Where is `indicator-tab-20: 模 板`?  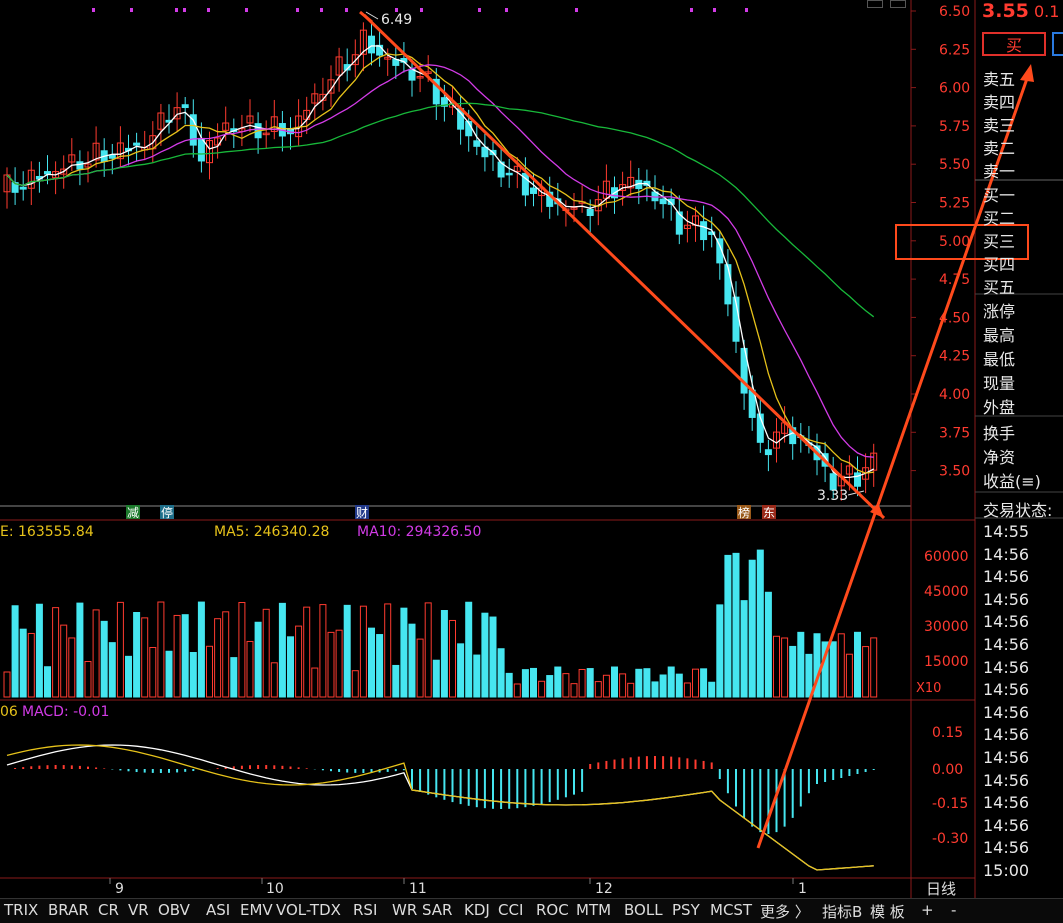
indicator-tab-20: 模 板 is located at coordinates (887, 912).